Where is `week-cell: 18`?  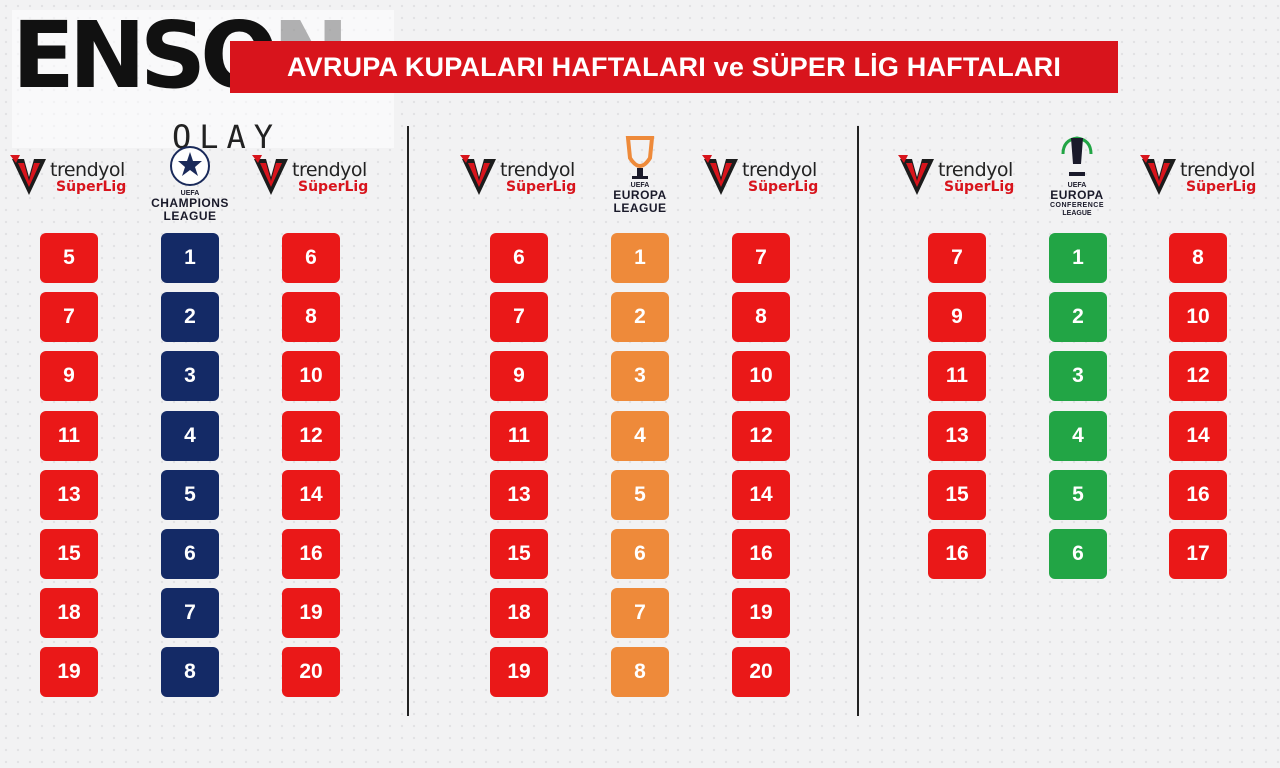 week-cell: 18 is located at coordinates (69, 613).